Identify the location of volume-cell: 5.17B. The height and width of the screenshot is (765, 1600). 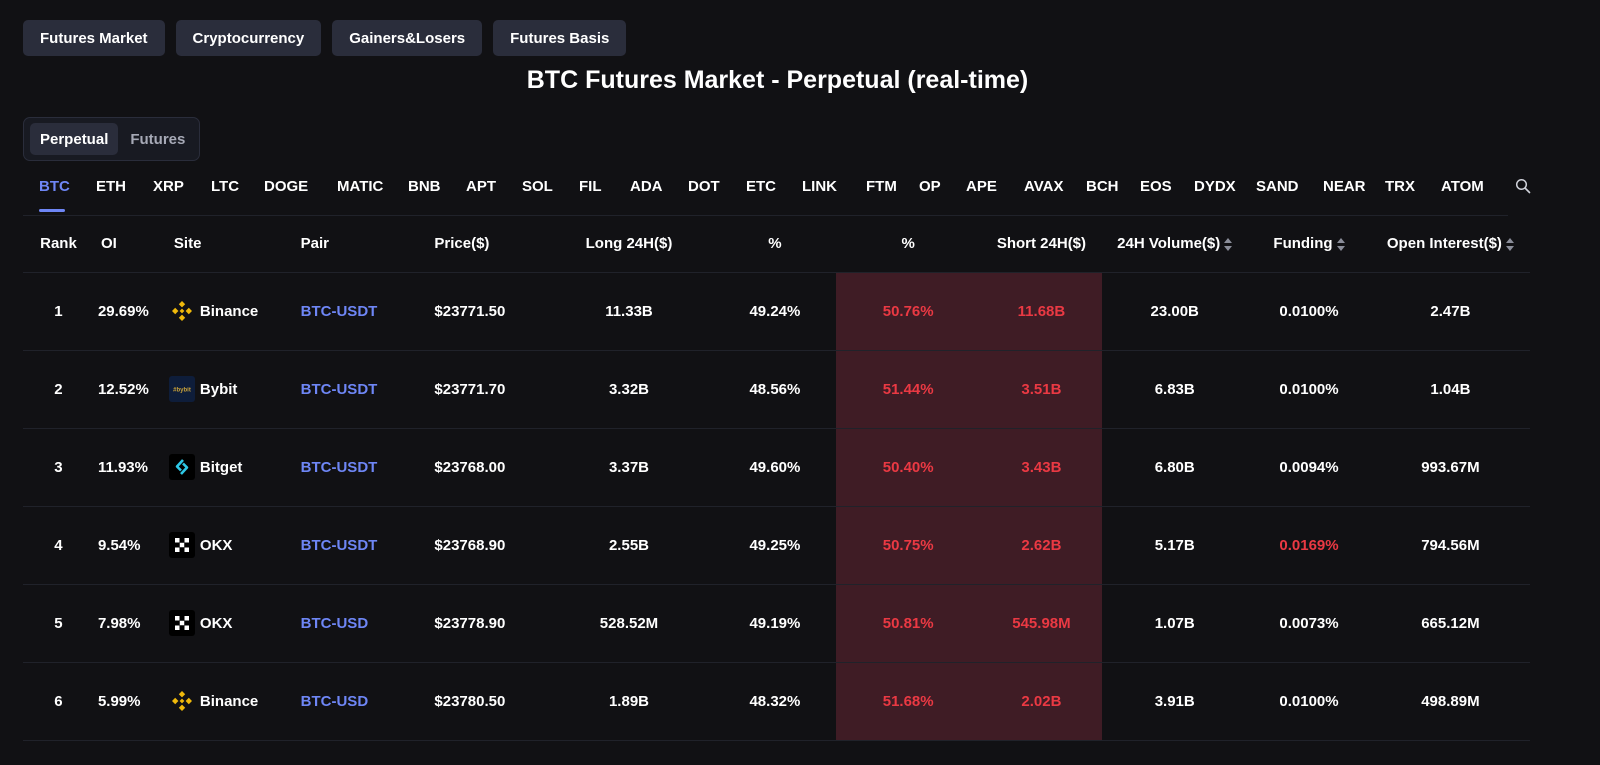
(1175, 545).